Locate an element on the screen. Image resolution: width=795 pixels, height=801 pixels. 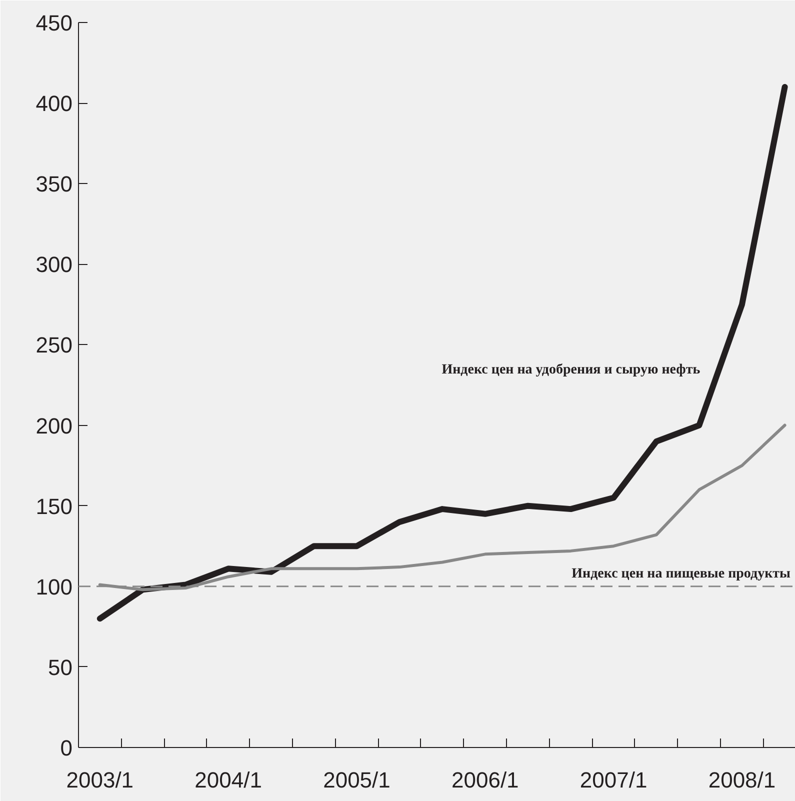
y-tick-label: 400 is located at coordinates (54, 103).